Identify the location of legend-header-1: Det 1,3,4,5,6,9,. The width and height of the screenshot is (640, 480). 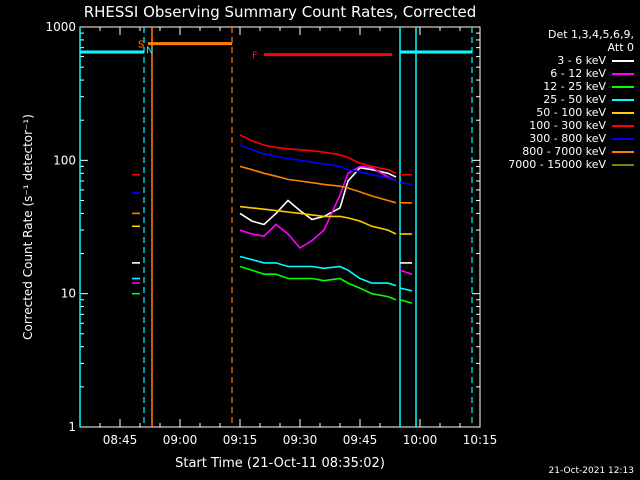
(590, 34).